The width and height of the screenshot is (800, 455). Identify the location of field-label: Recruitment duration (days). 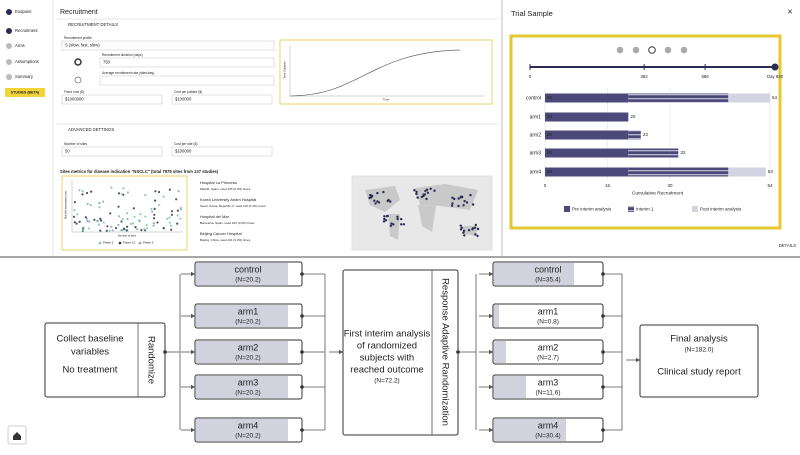
(122, 55).